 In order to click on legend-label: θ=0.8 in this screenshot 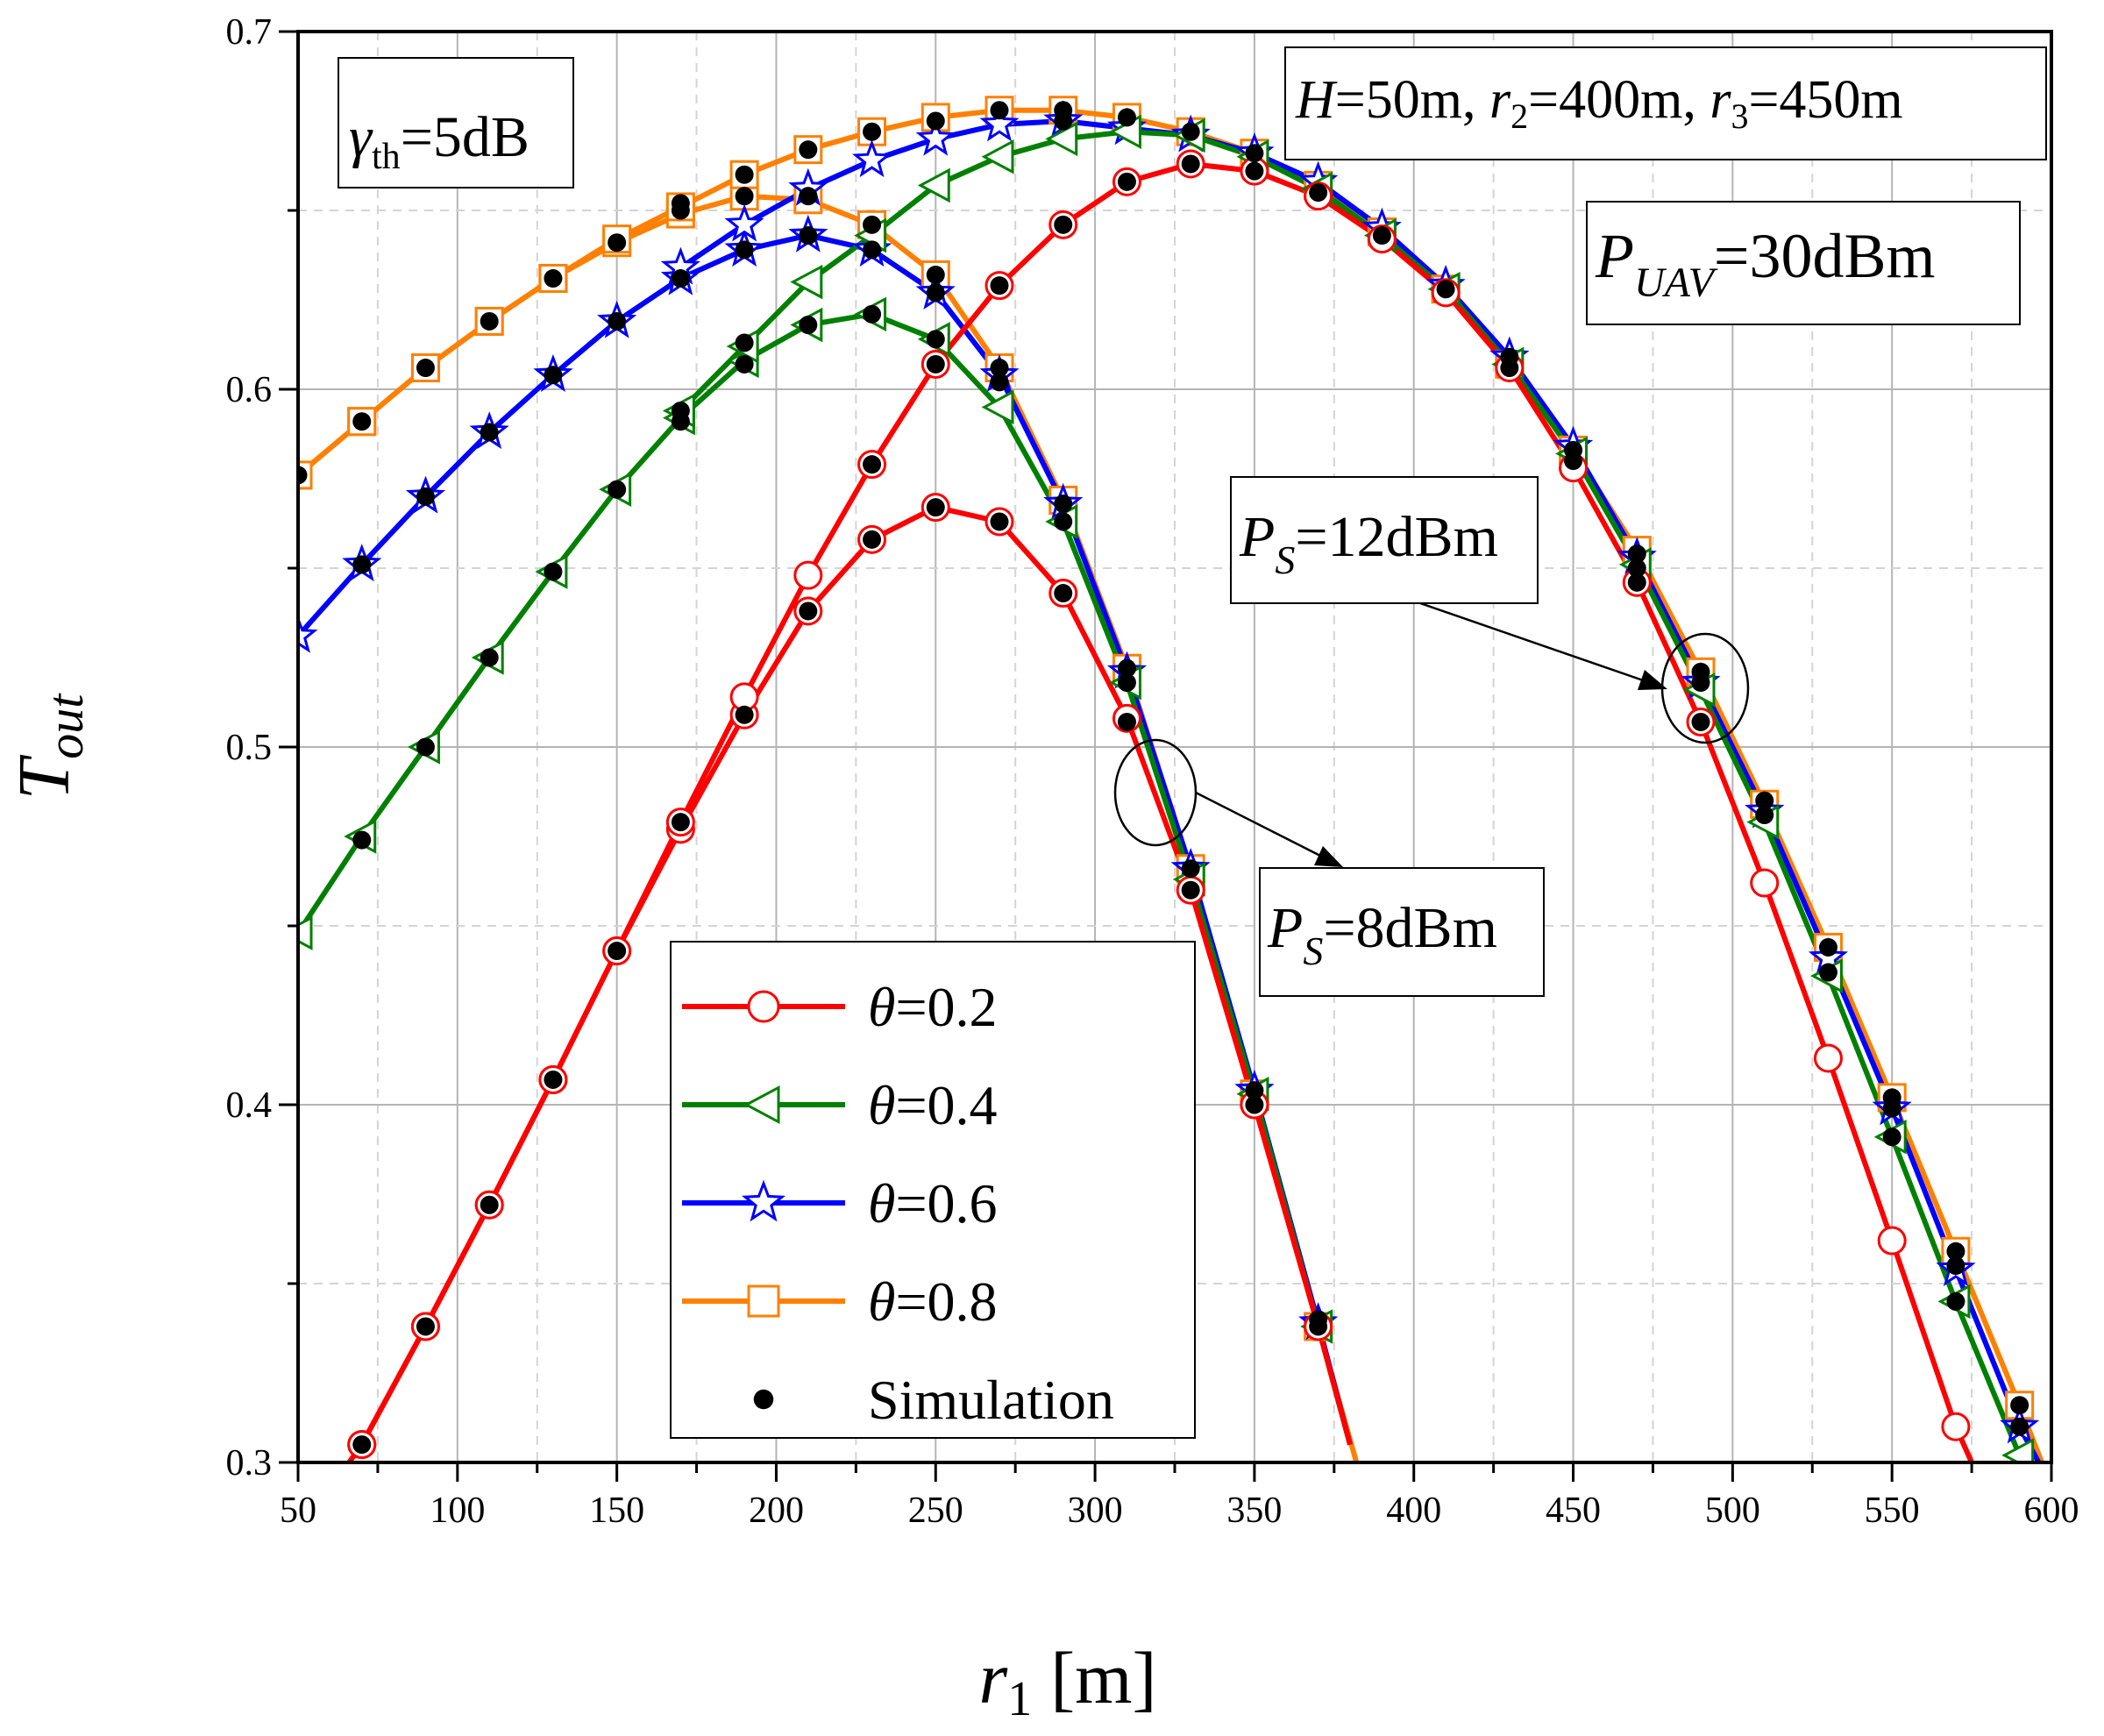, I will do `click(933, 1301)`.